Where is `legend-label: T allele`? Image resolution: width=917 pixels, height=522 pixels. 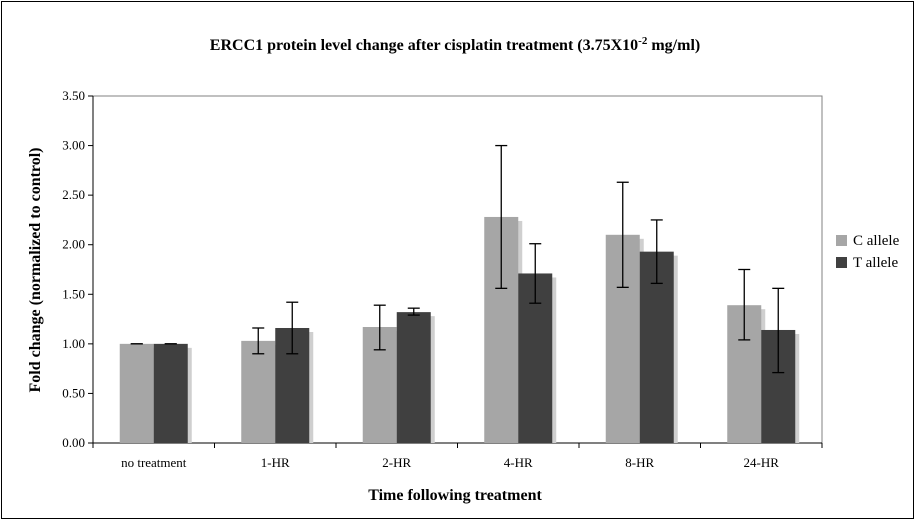
legend-label: T allele is located at coordinates (875, 263).